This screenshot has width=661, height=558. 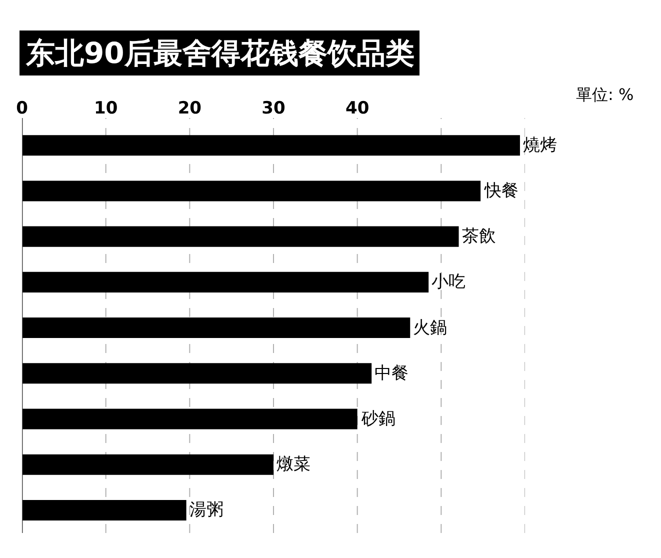 What do you see at coordinates (605, 94) in the screenshot?
I see `text: 單位: %` at bounding box center [605, 94].